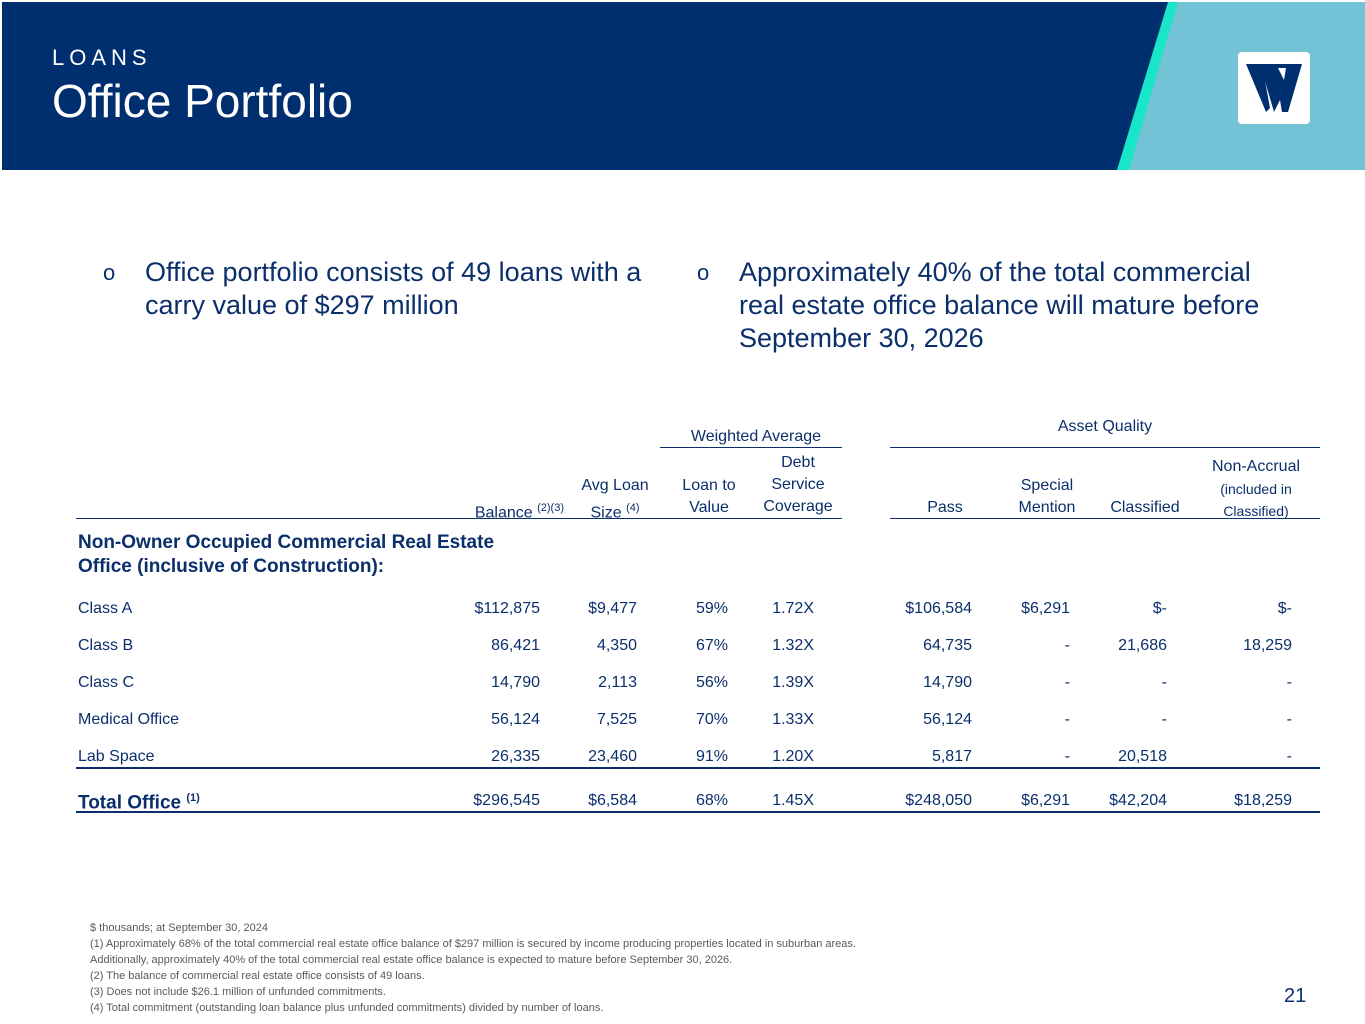  Describe the element at coordinates (793, 719) in the screenshot. I see `cell-dsc: 1.33X` at that location.